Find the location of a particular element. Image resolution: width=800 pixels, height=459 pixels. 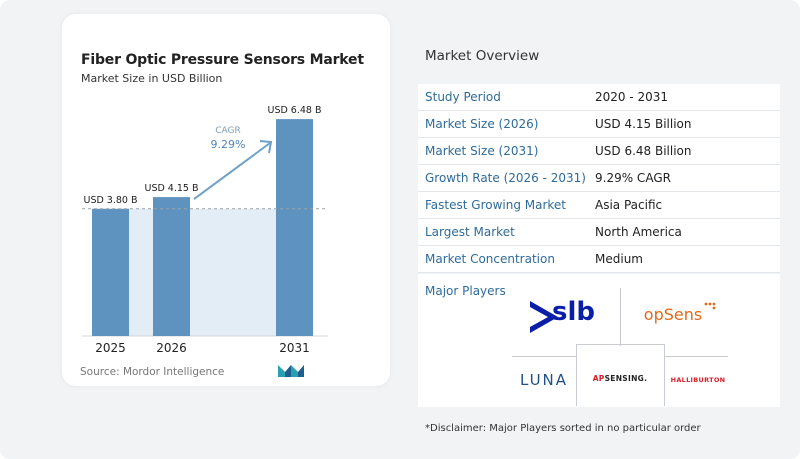

apsensing-logo: APSENSING. is located at coordinates (620, 378).